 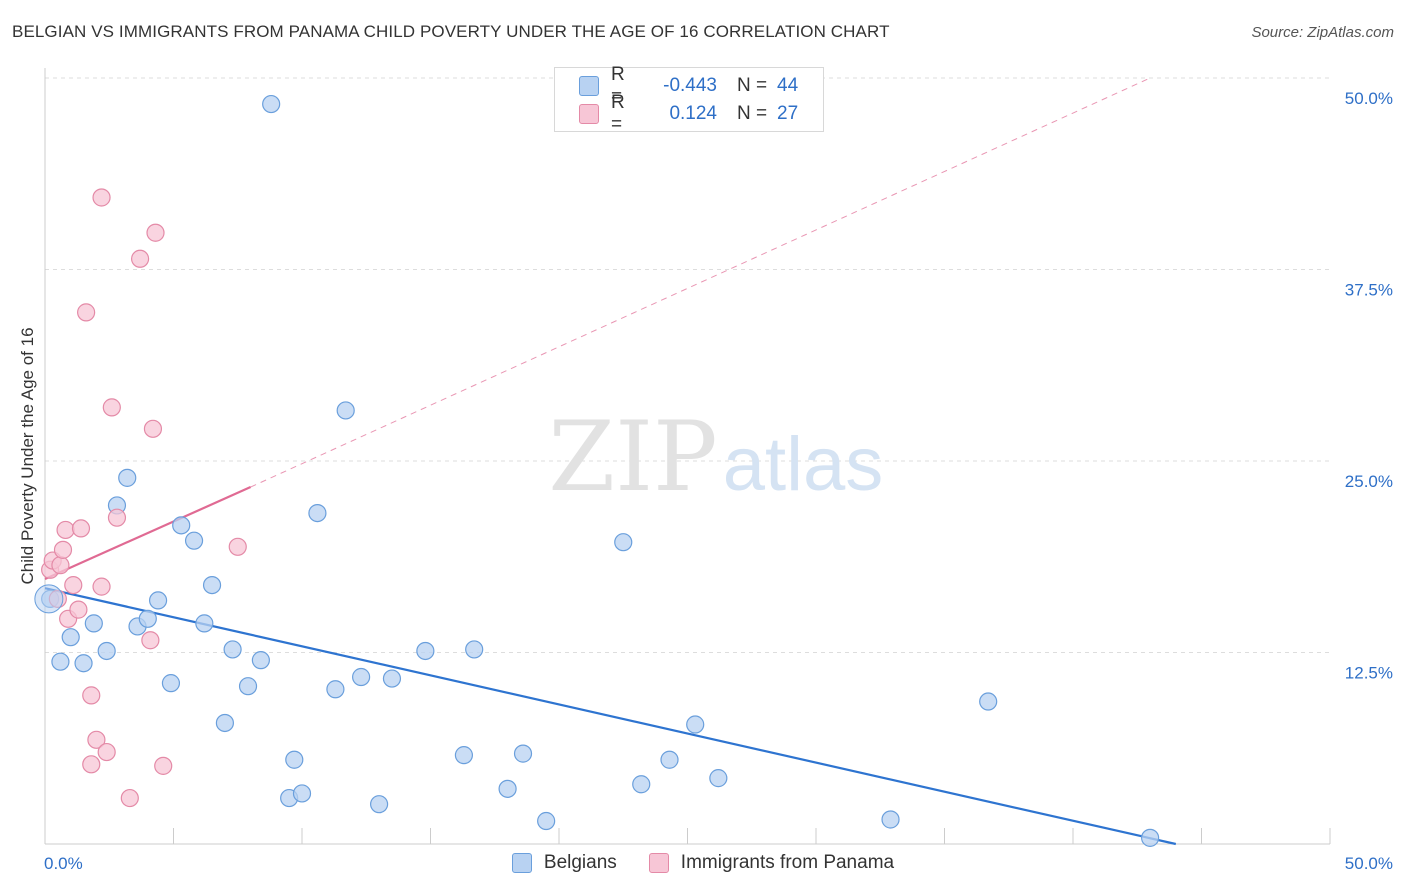 I want to click on legend-row-panama: R = 0.124 N = 27, so click(x=689, y=113).